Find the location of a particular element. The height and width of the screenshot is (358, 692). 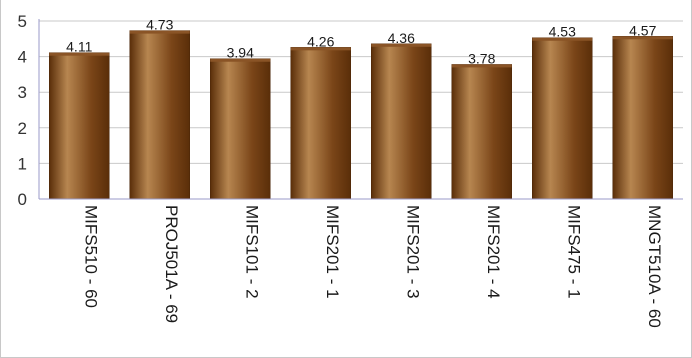

data-label: 4.53 is located at coordinates (562, 32).